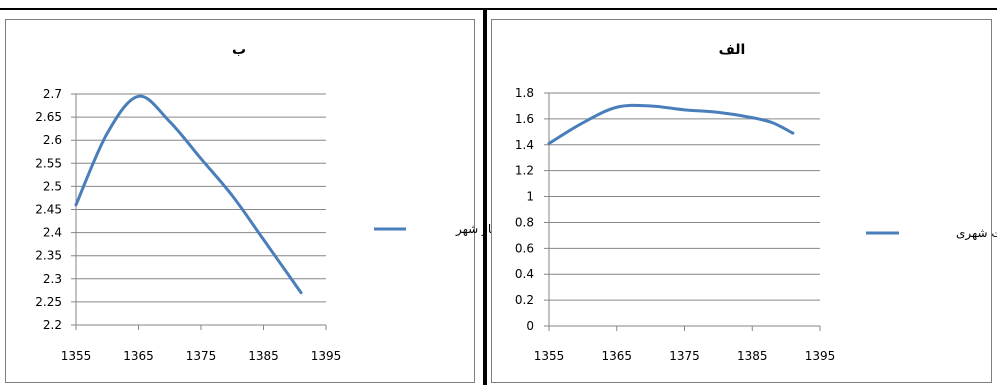  Describe the element at coordinates (52, 325) in the screenshot. I see `chart-b-y-tick-label-0: 2.2` at that location.